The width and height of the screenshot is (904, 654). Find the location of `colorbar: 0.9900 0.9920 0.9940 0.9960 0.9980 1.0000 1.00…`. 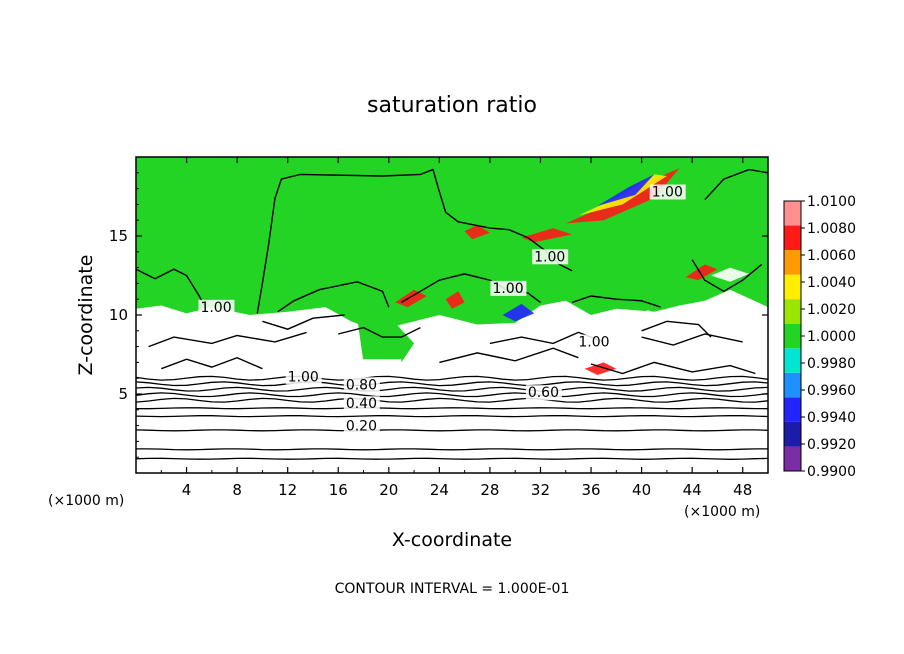

colorbar: 0.9900 0.9920 0.9940 0.9960 0.9980 1.0000 1.00… is located at coordinates (819, 337).